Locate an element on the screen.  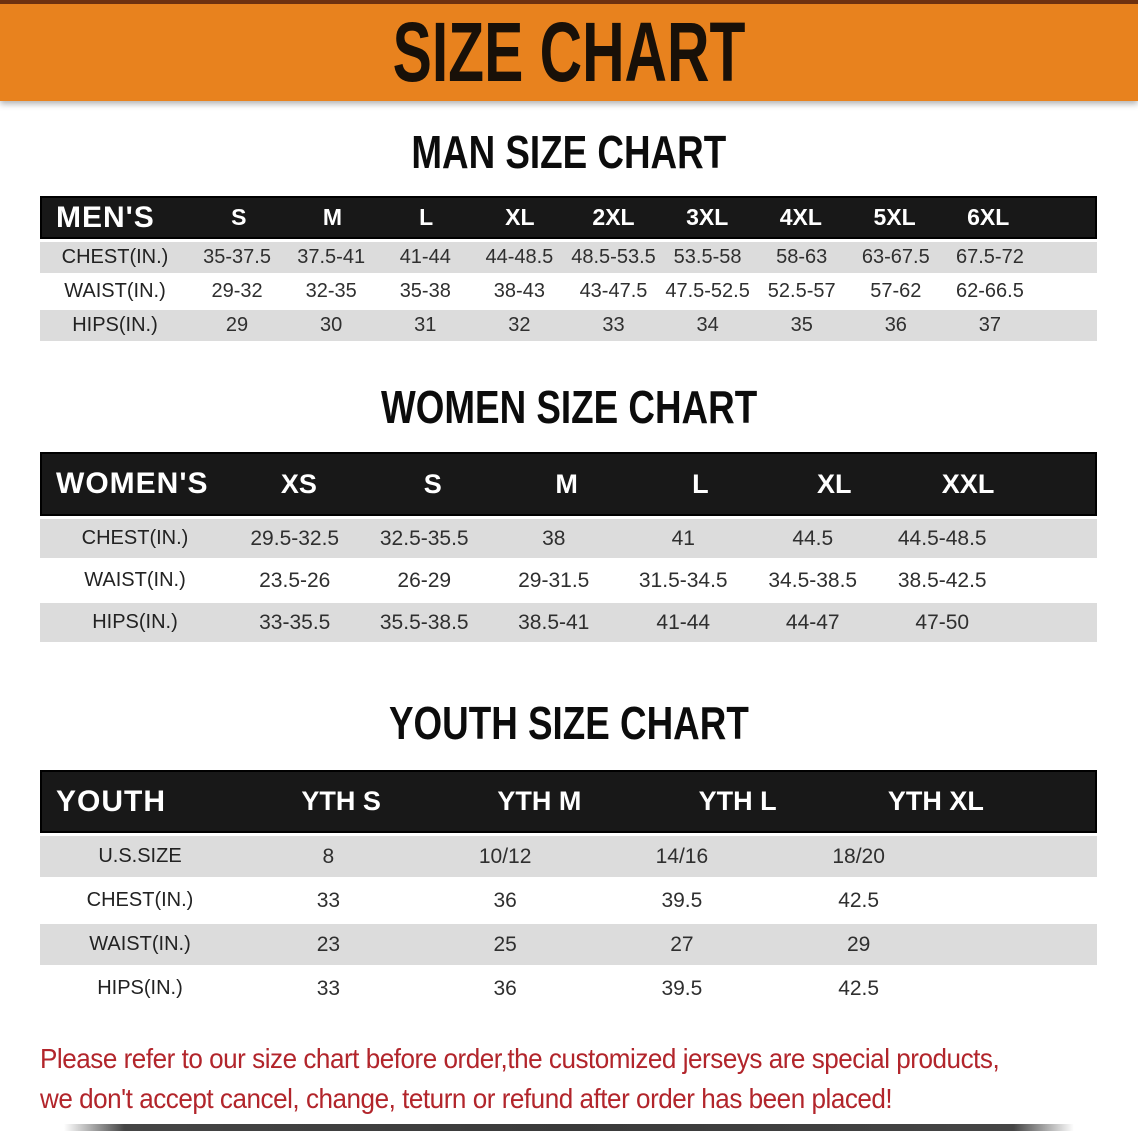
cell-value: 34 is located at coordinates (707, 325).